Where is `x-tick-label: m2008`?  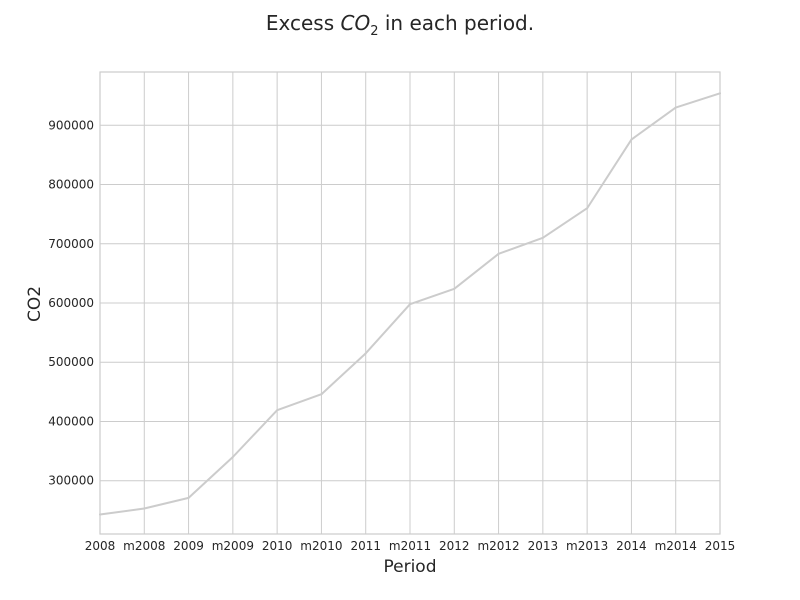 x-tick-label: m2008 is located at coordinates (144, 546).